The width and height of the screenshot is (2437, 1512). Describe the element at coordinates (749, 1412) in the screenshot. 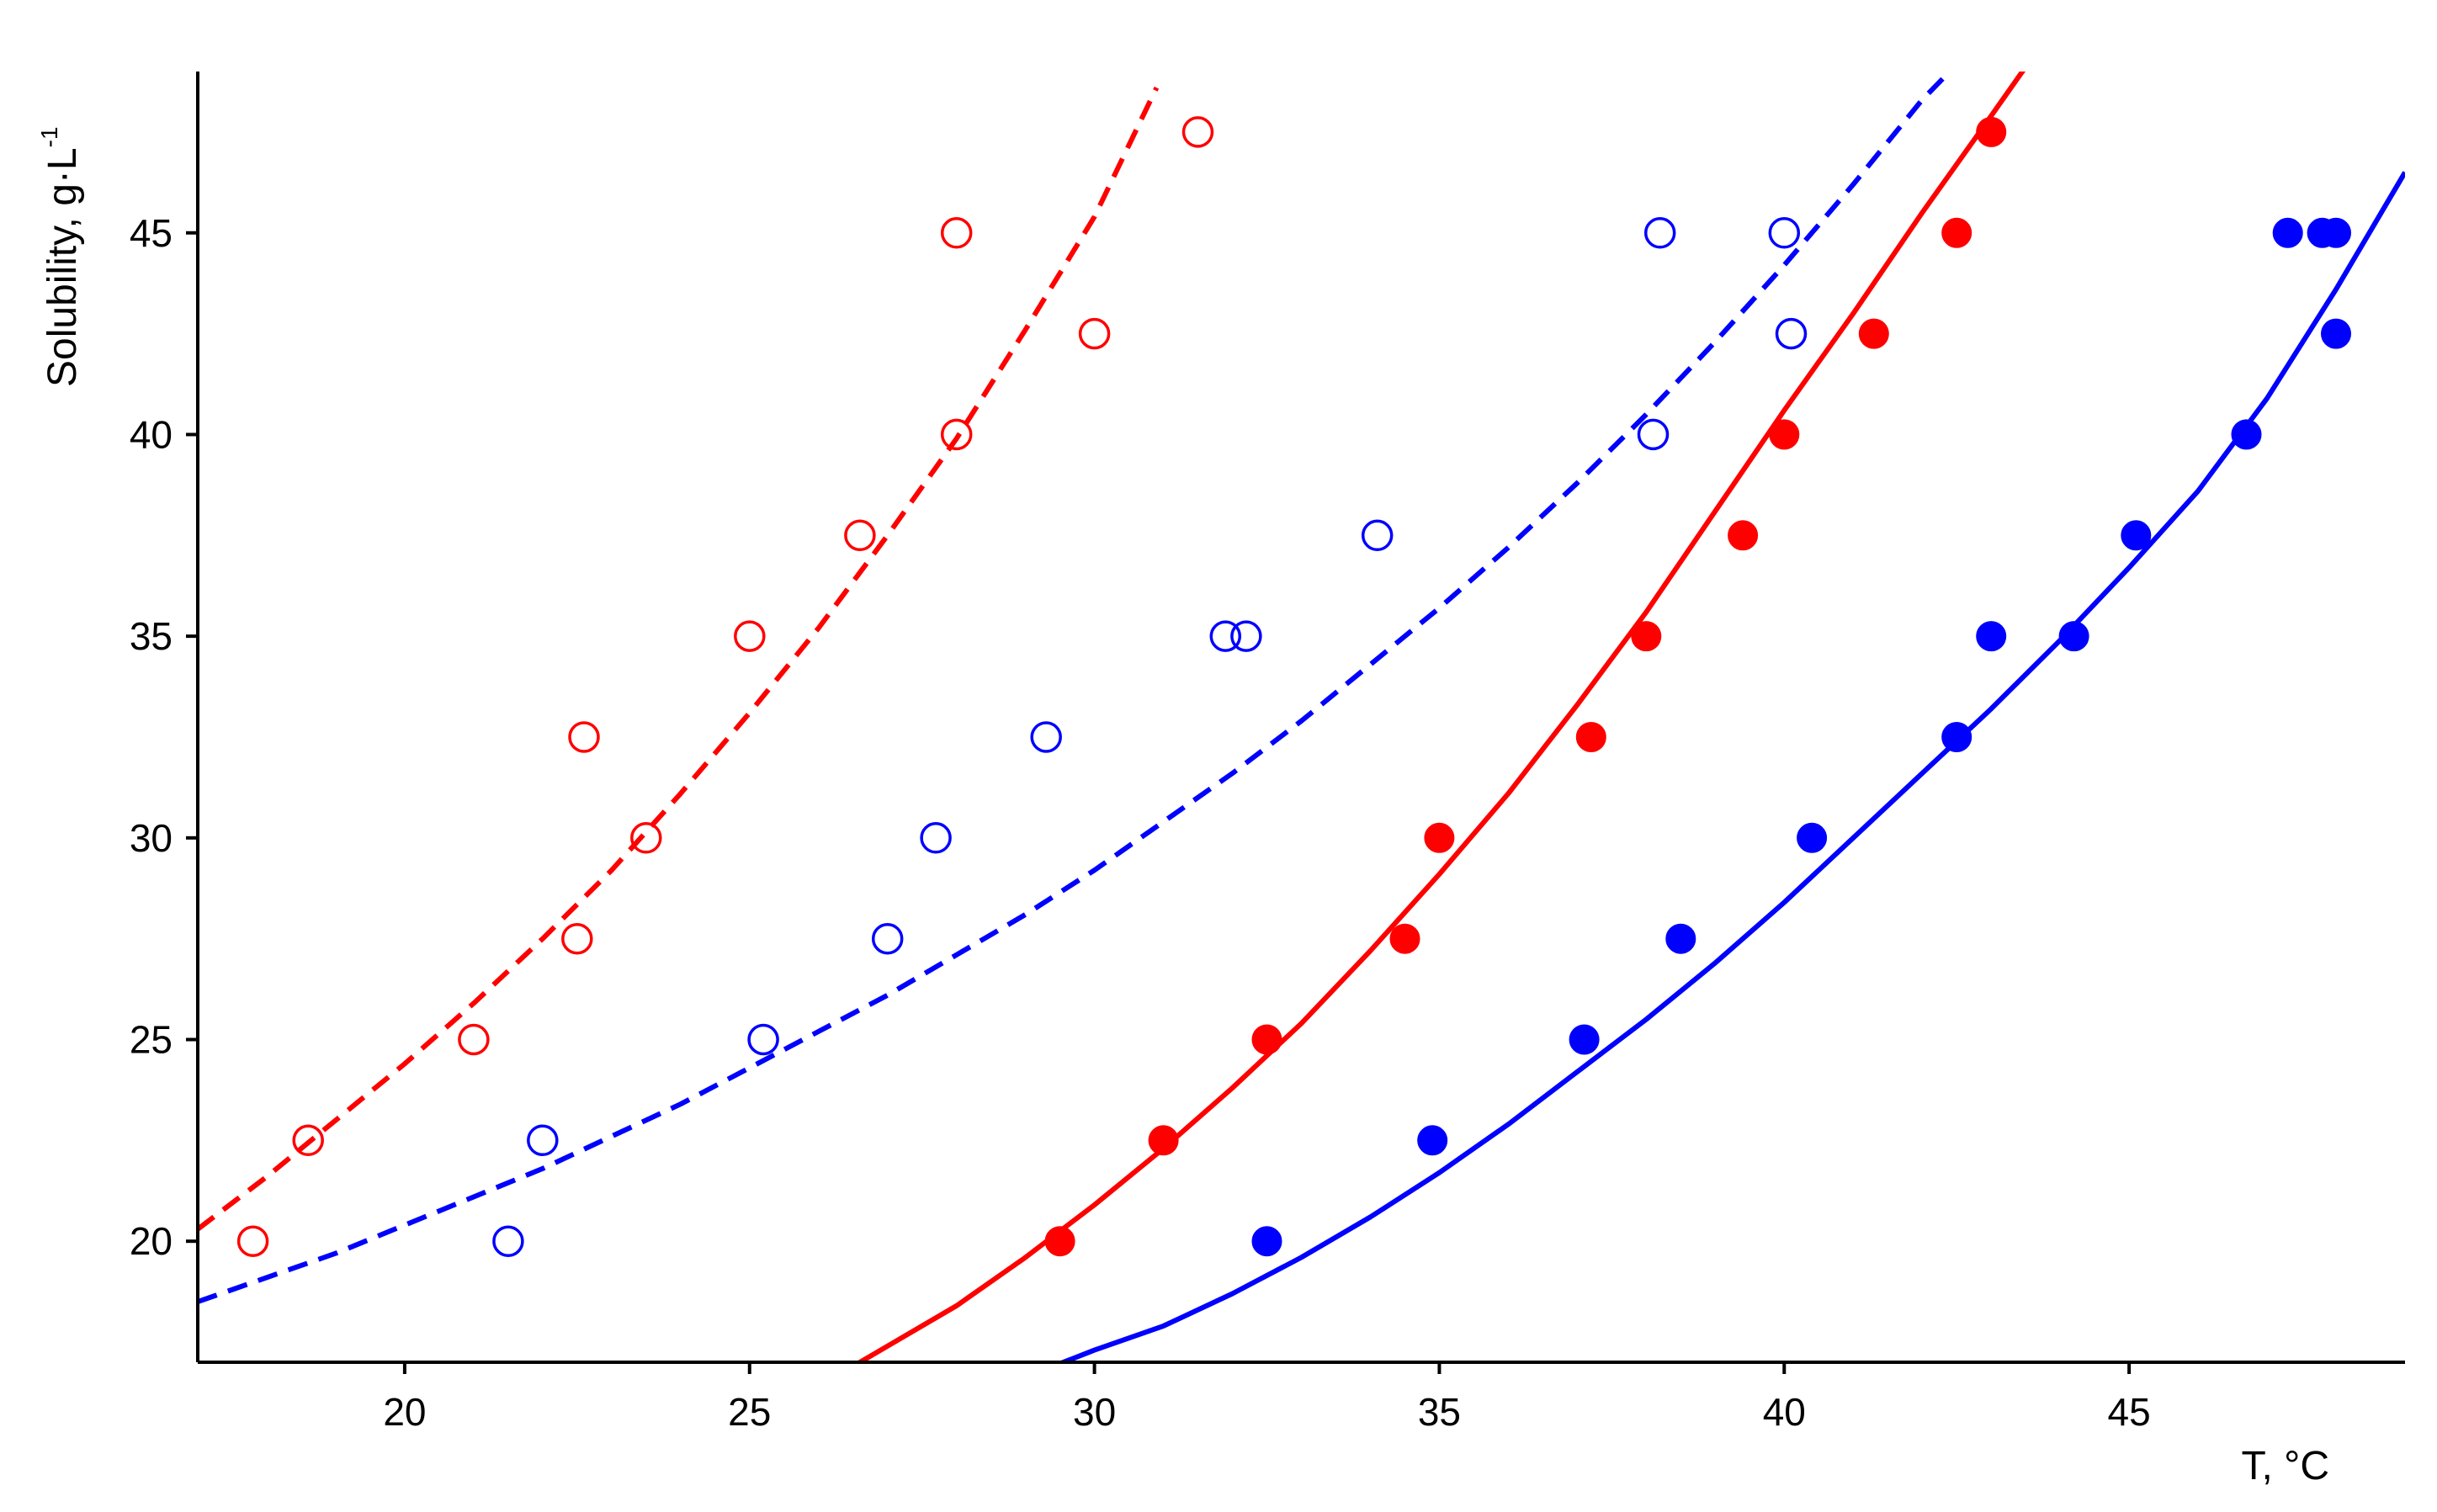

I see `x-tick-label-25: 25` at that location.